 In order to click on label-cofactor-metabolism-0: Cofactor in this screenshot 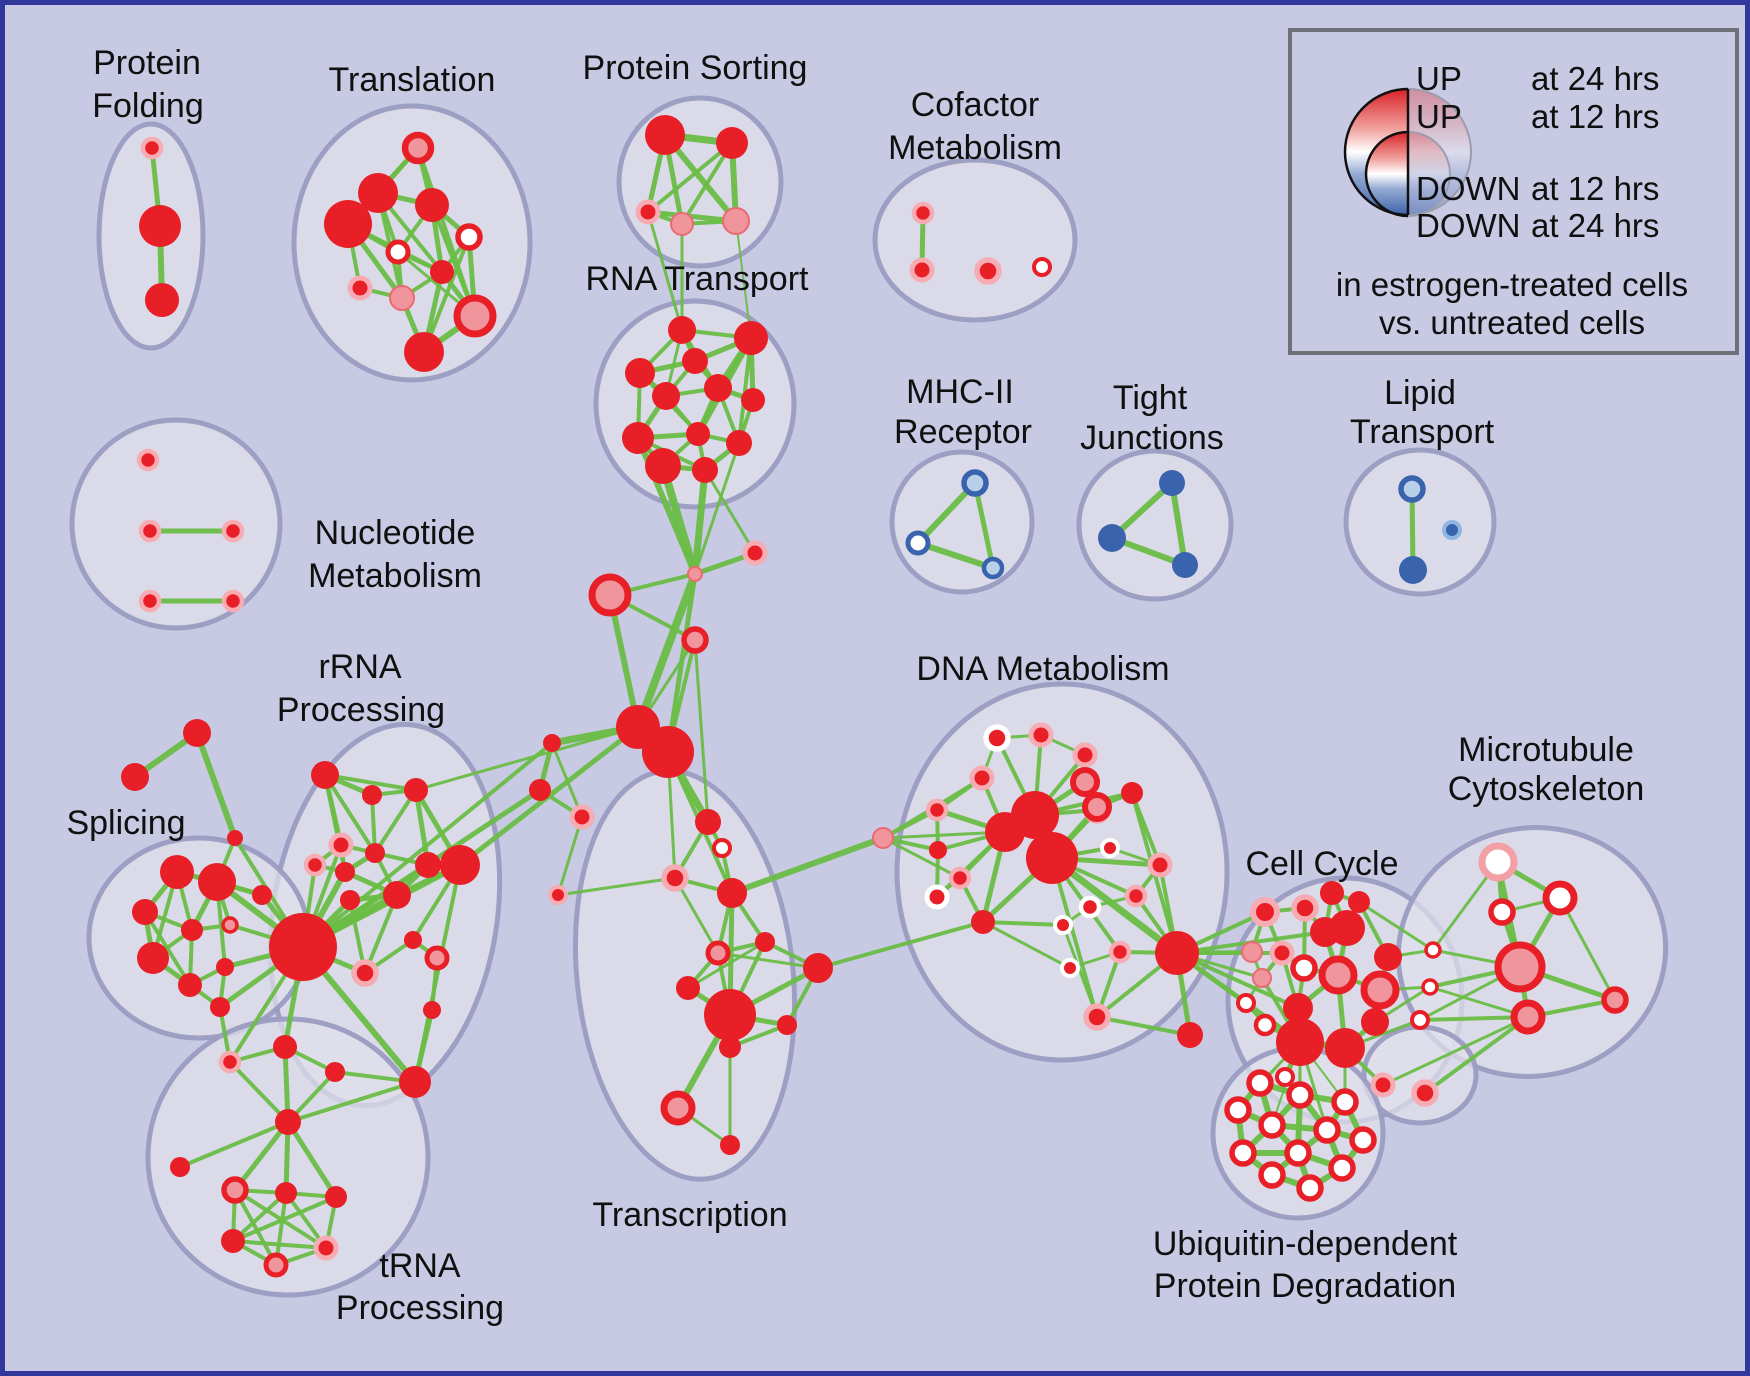, I will do `click(975, 105)`.